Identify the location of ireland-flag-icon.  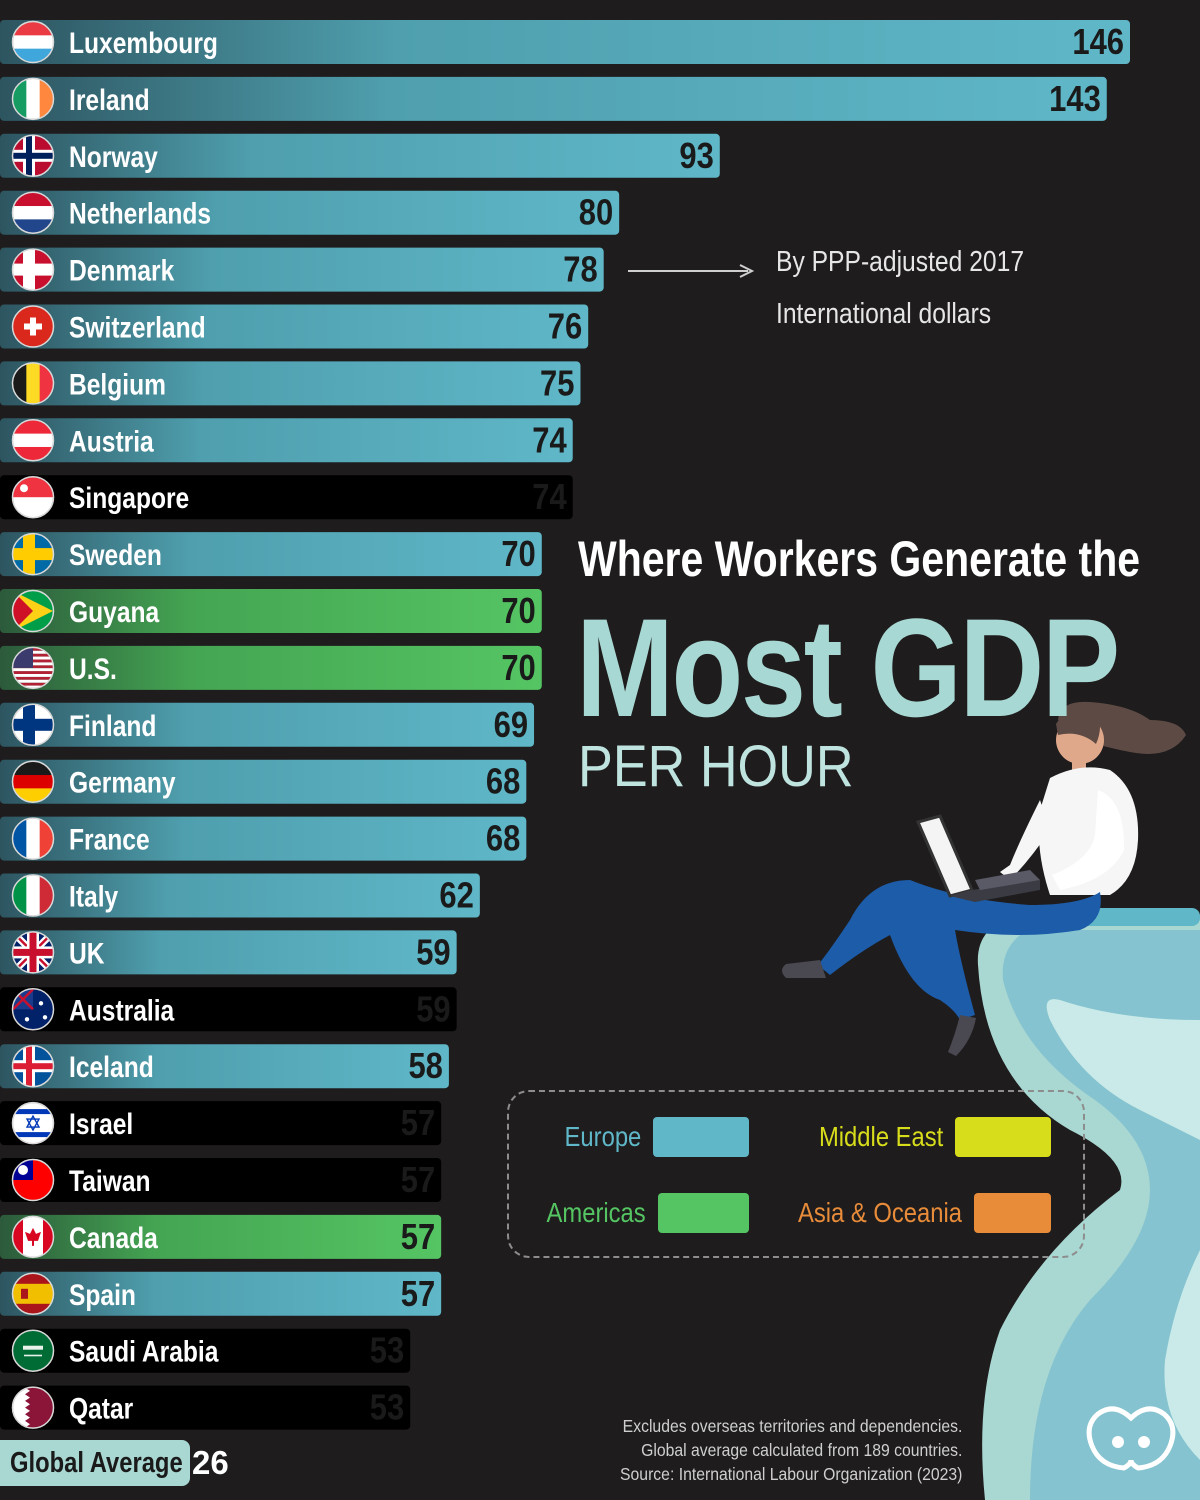
(33, 98).